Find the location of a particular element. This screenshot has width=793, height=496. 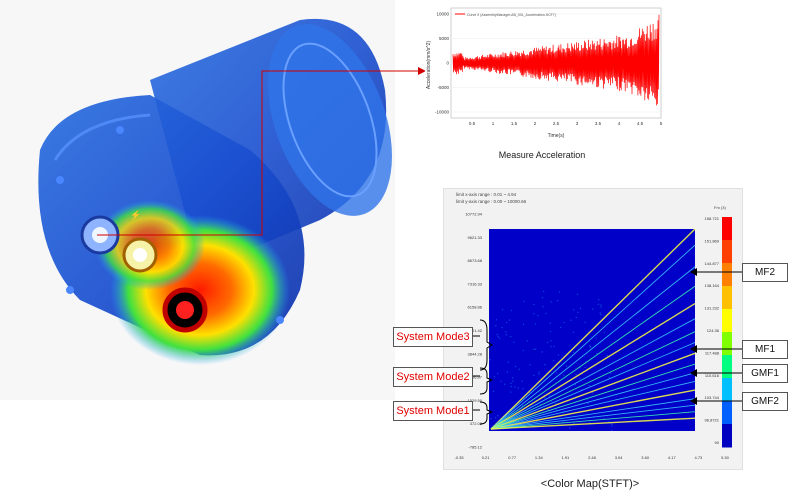

system-mode3-label: System Mode3 is located at coordinates (433, 337).